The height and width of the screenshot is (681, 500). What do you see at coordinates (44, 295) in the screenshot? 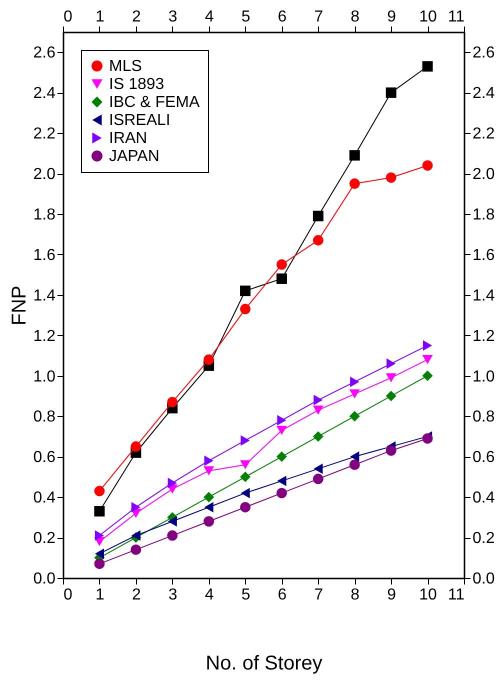
I see `y-tick-label: 1.4` at bounding box center [44, 295].